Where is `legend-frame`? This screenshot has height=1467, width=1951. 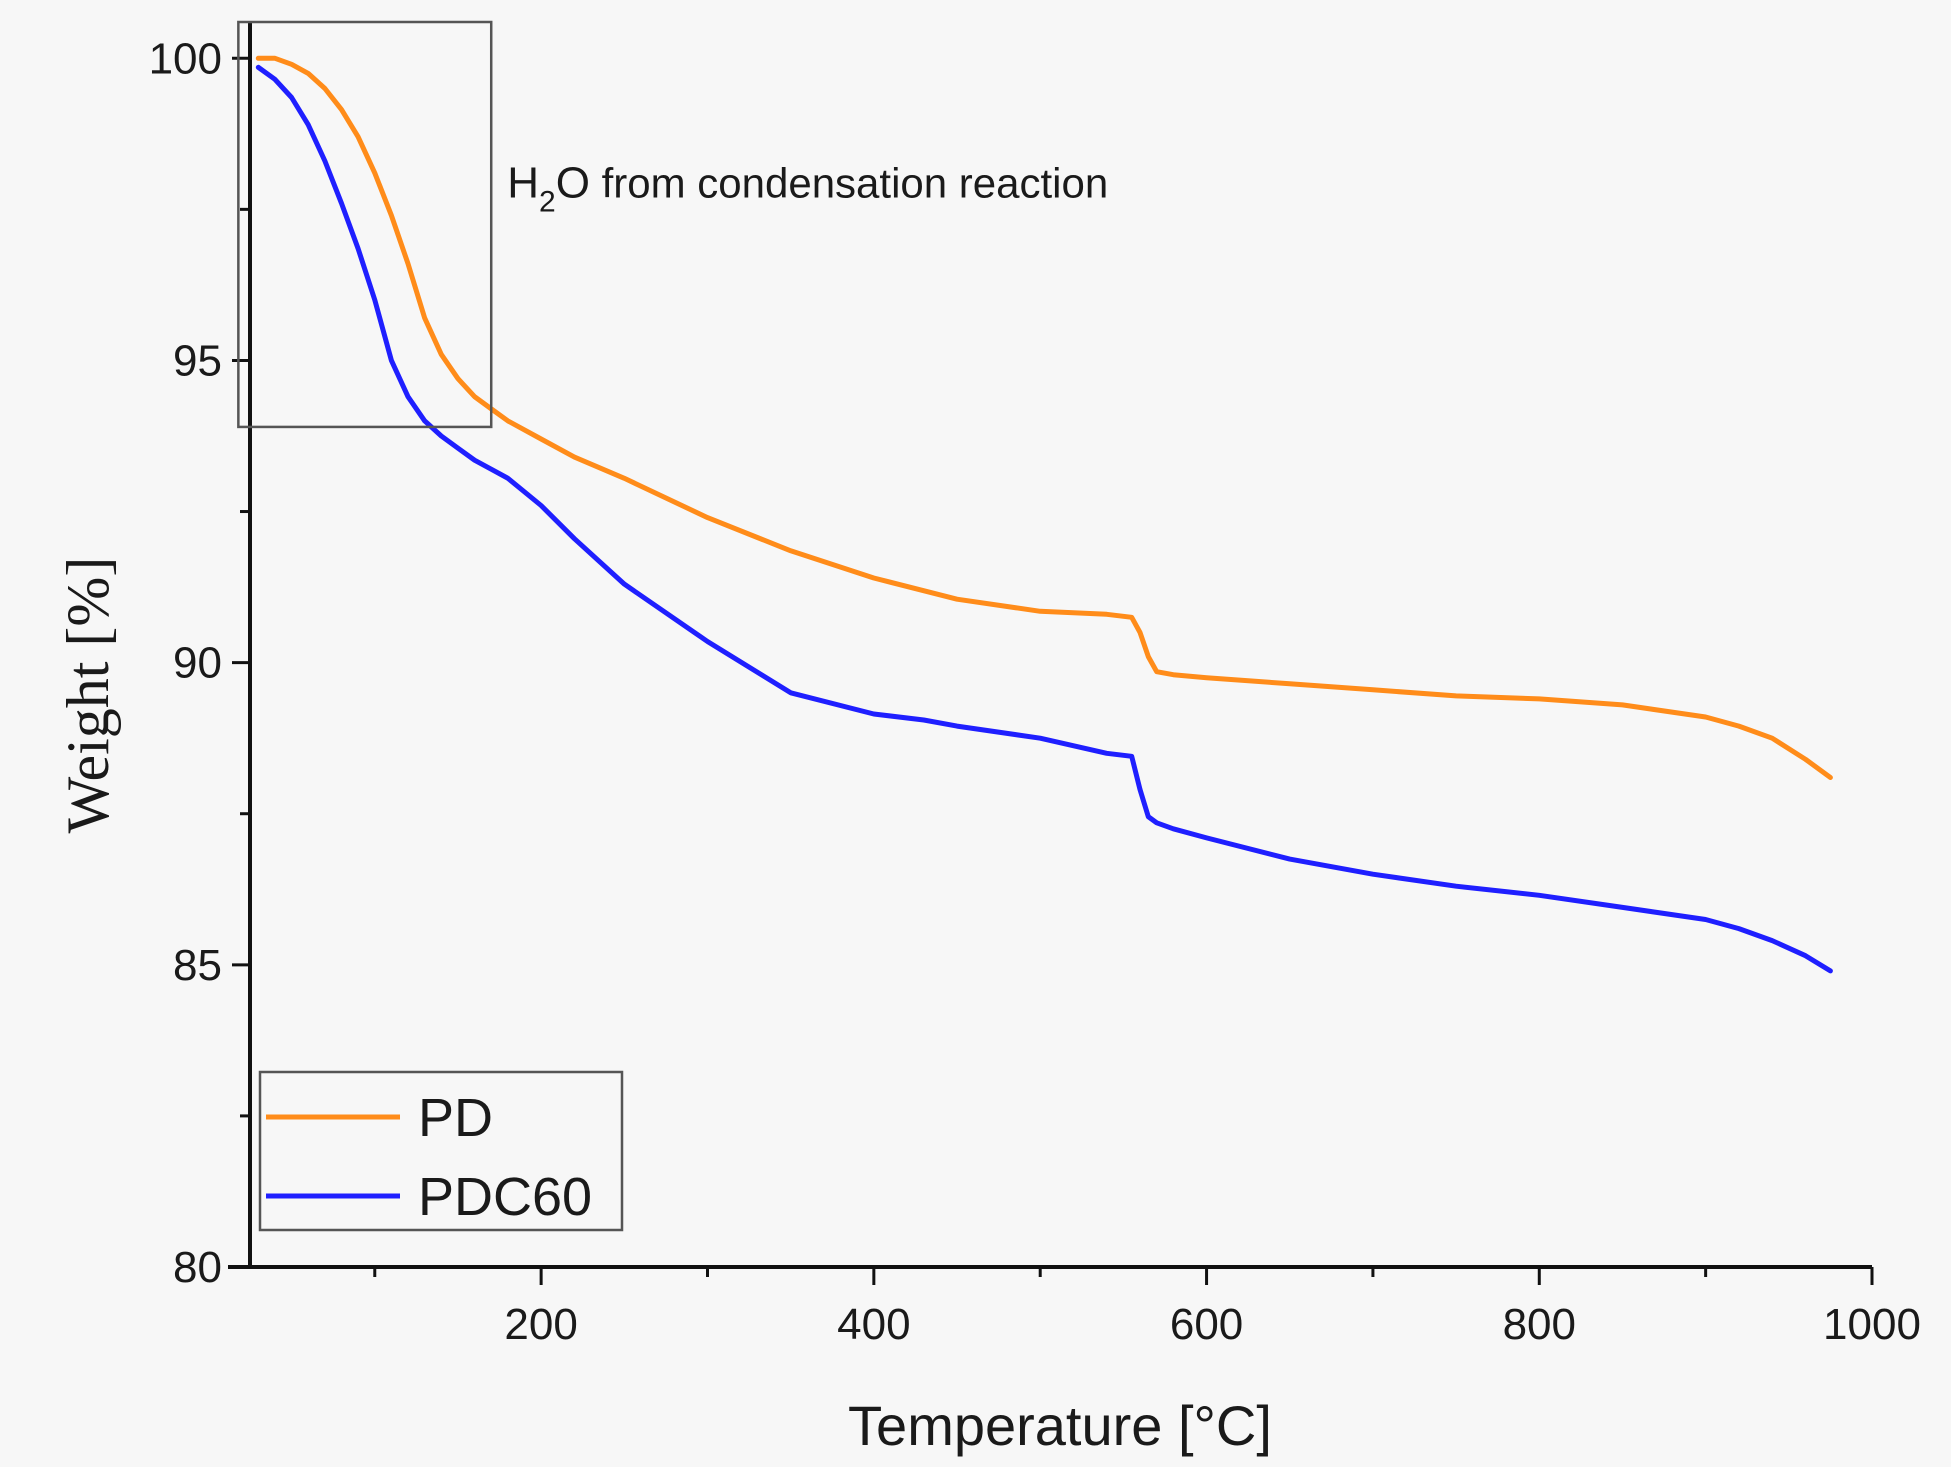 legend-frame is located at coordinates (441, 1151).